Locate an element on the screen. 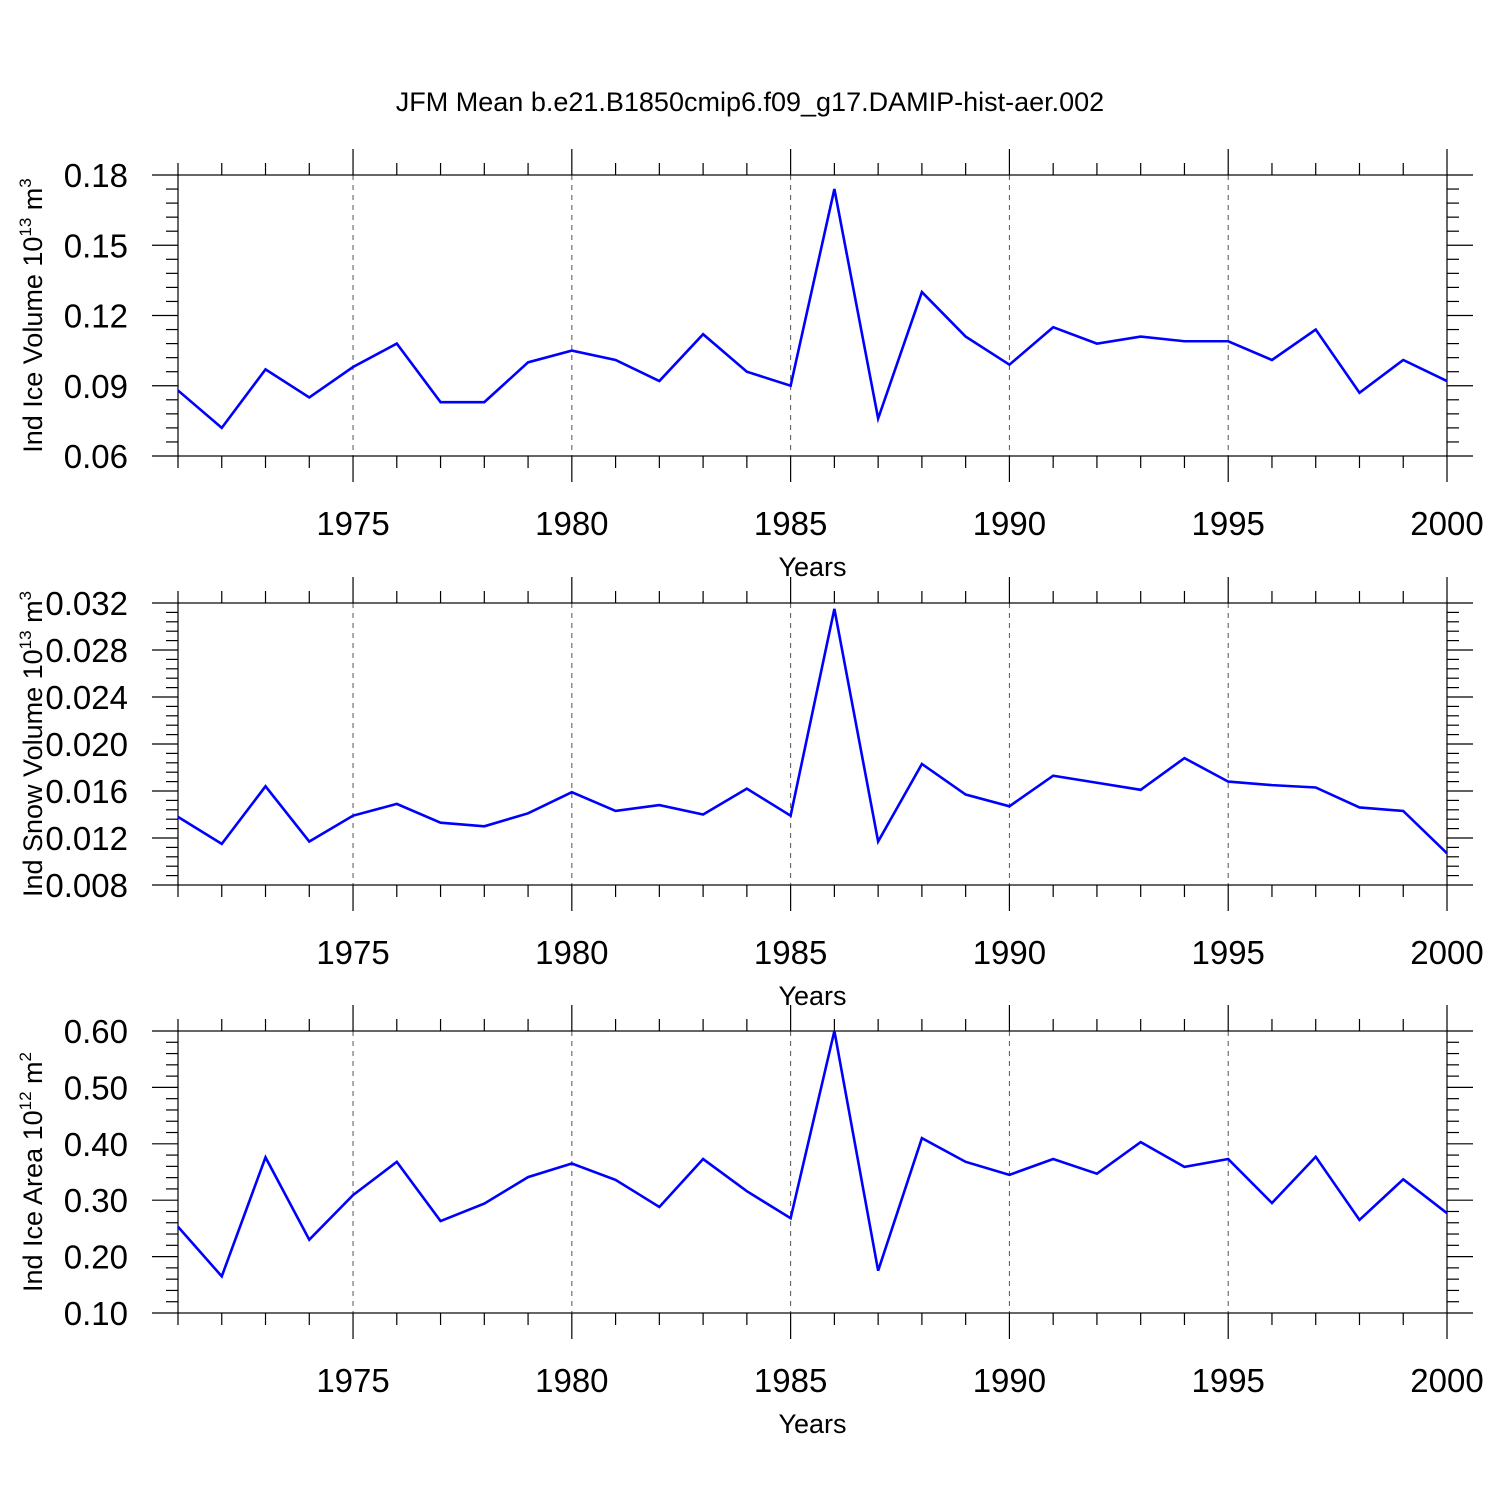  y-tick-label: 0.12 is located at coordinates (96, 316).